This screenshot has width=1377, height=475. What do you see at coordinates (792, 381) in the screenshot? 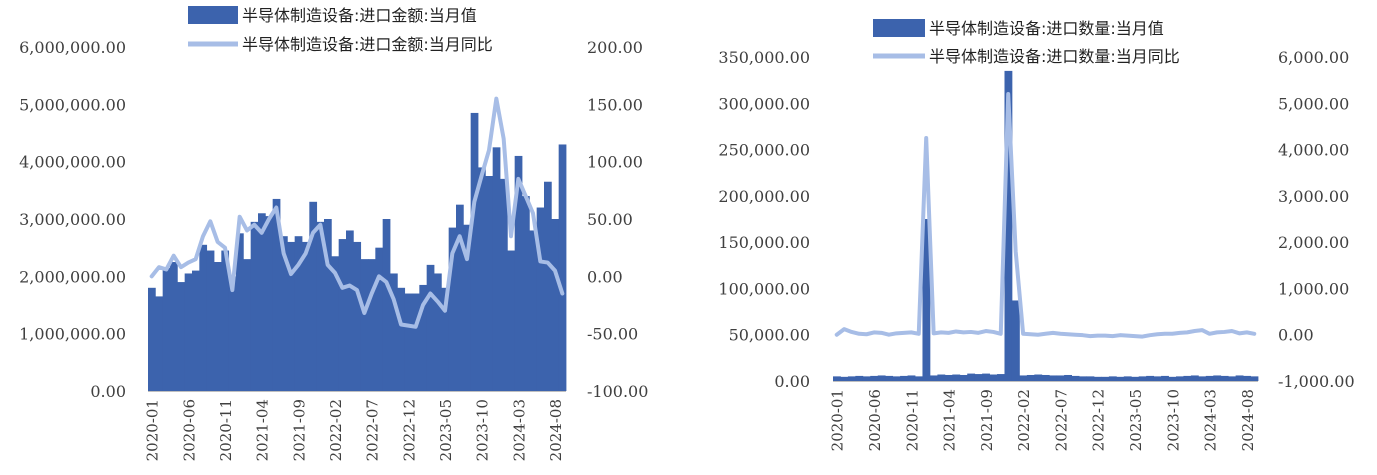
I see `c2-left-tick-label: 0.00` at bounding box center [792, 381].